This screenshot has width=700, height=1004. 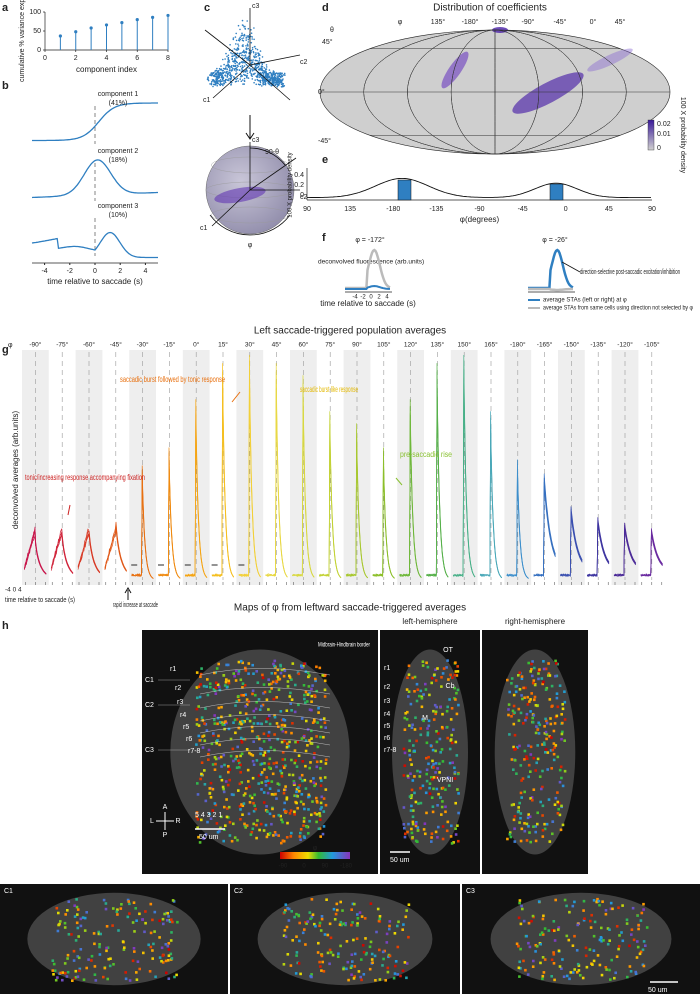 I want to click on longitude-label: φ, so click(x=400, y=22).